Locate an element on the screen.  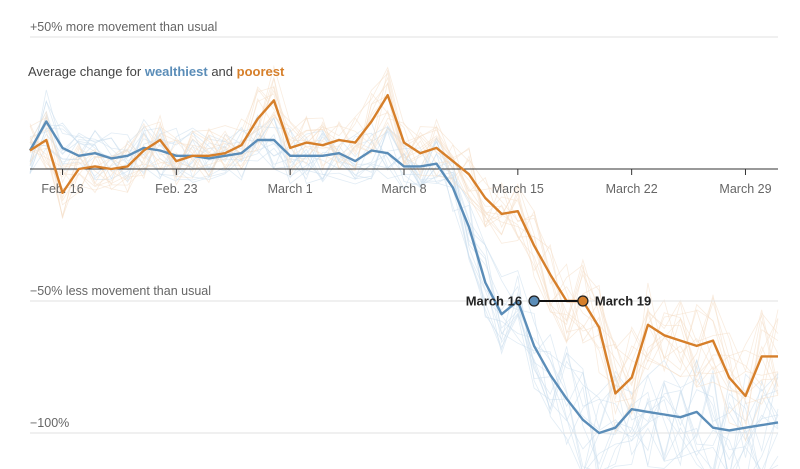
x-tick-label: March 15 is located at coordinates (518, 189).